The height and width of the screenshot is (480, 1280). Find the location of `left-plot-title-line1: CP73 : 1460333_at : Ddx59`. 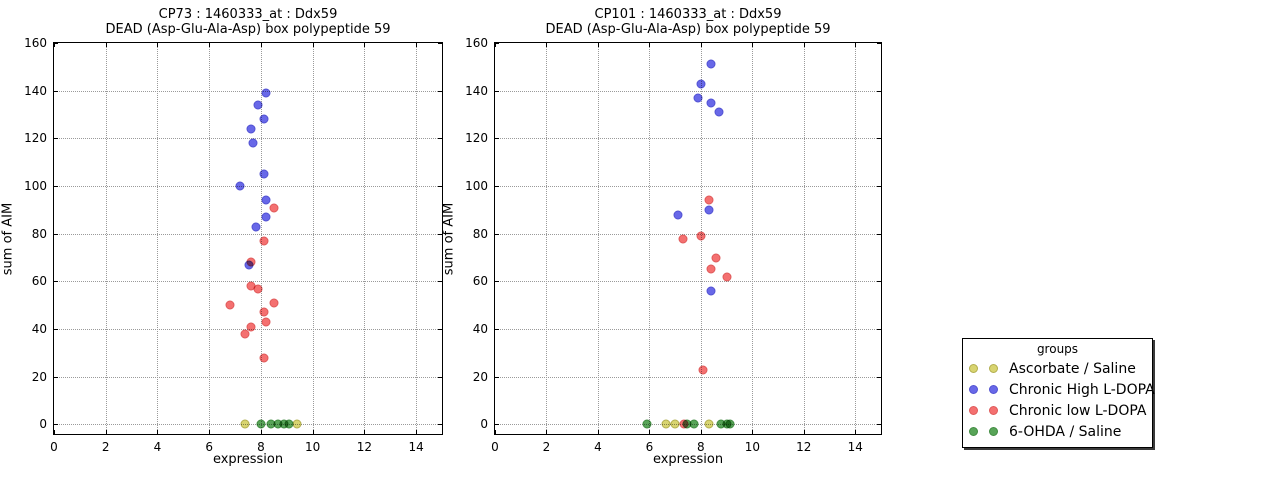

left-plot-title-line1: CP73 : 1460333_at : Ddx59 is located at coordinates (248, 14).